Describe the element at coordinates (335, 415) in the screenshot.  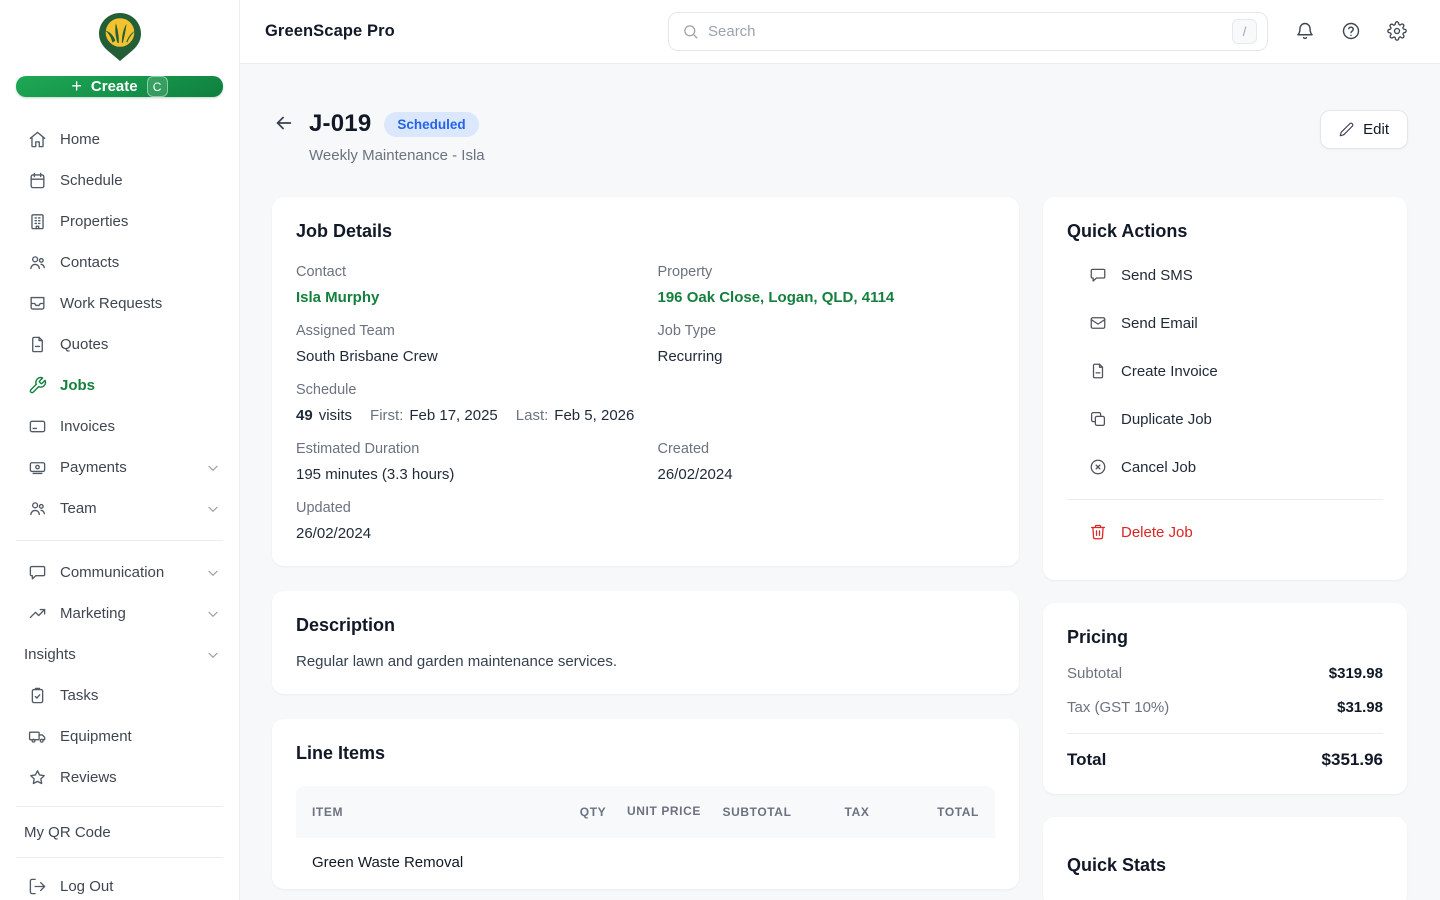
I see `visits-suffix: visits` at that location.